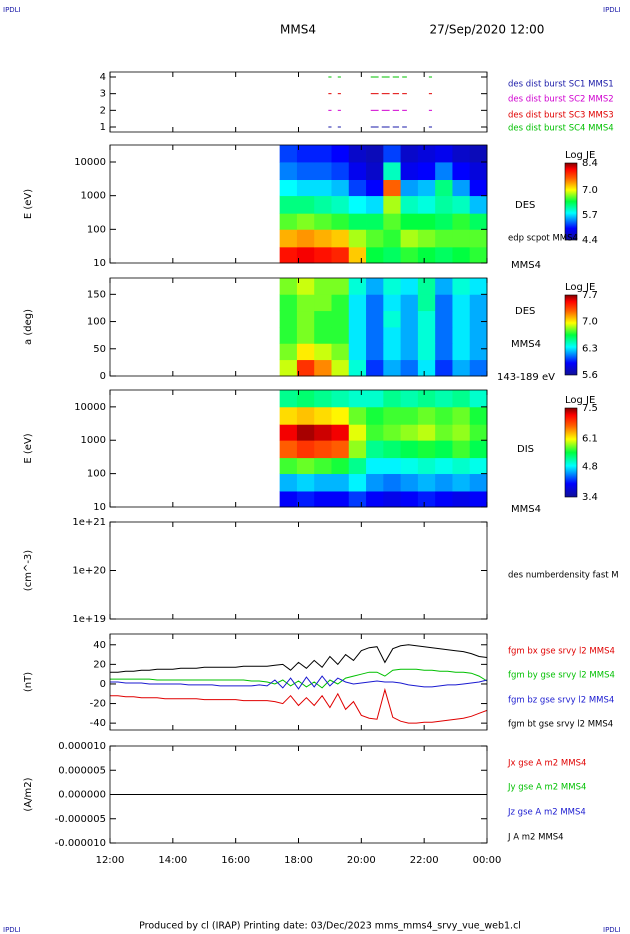 This screenshot has width=630, height=934. What do you see at coordinates (525, 311) in the screenshot?
I see `panel-annotation: DES` at bounding box center [525, 311].